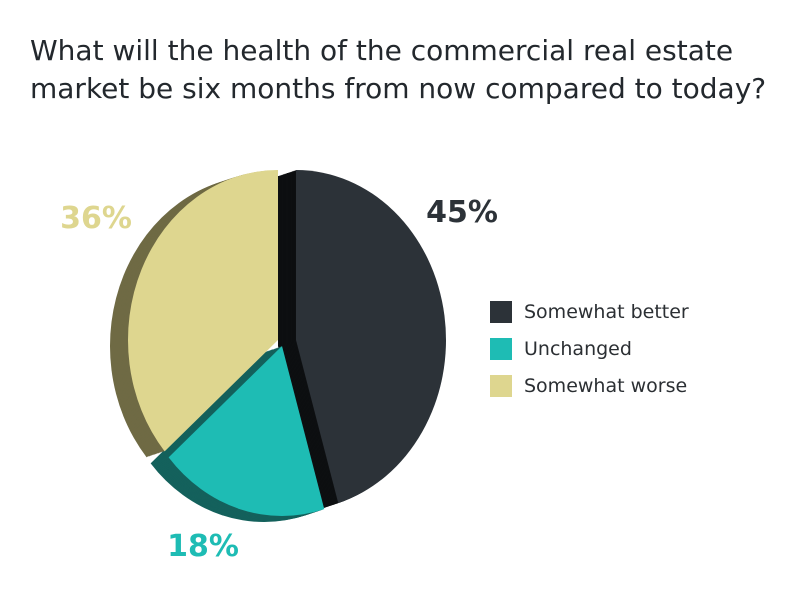  What do you see at coordinates (578, 349) in the screenshot?
I see `legend-label-unchanged: Unchanged` at bounding box center [578, 349].